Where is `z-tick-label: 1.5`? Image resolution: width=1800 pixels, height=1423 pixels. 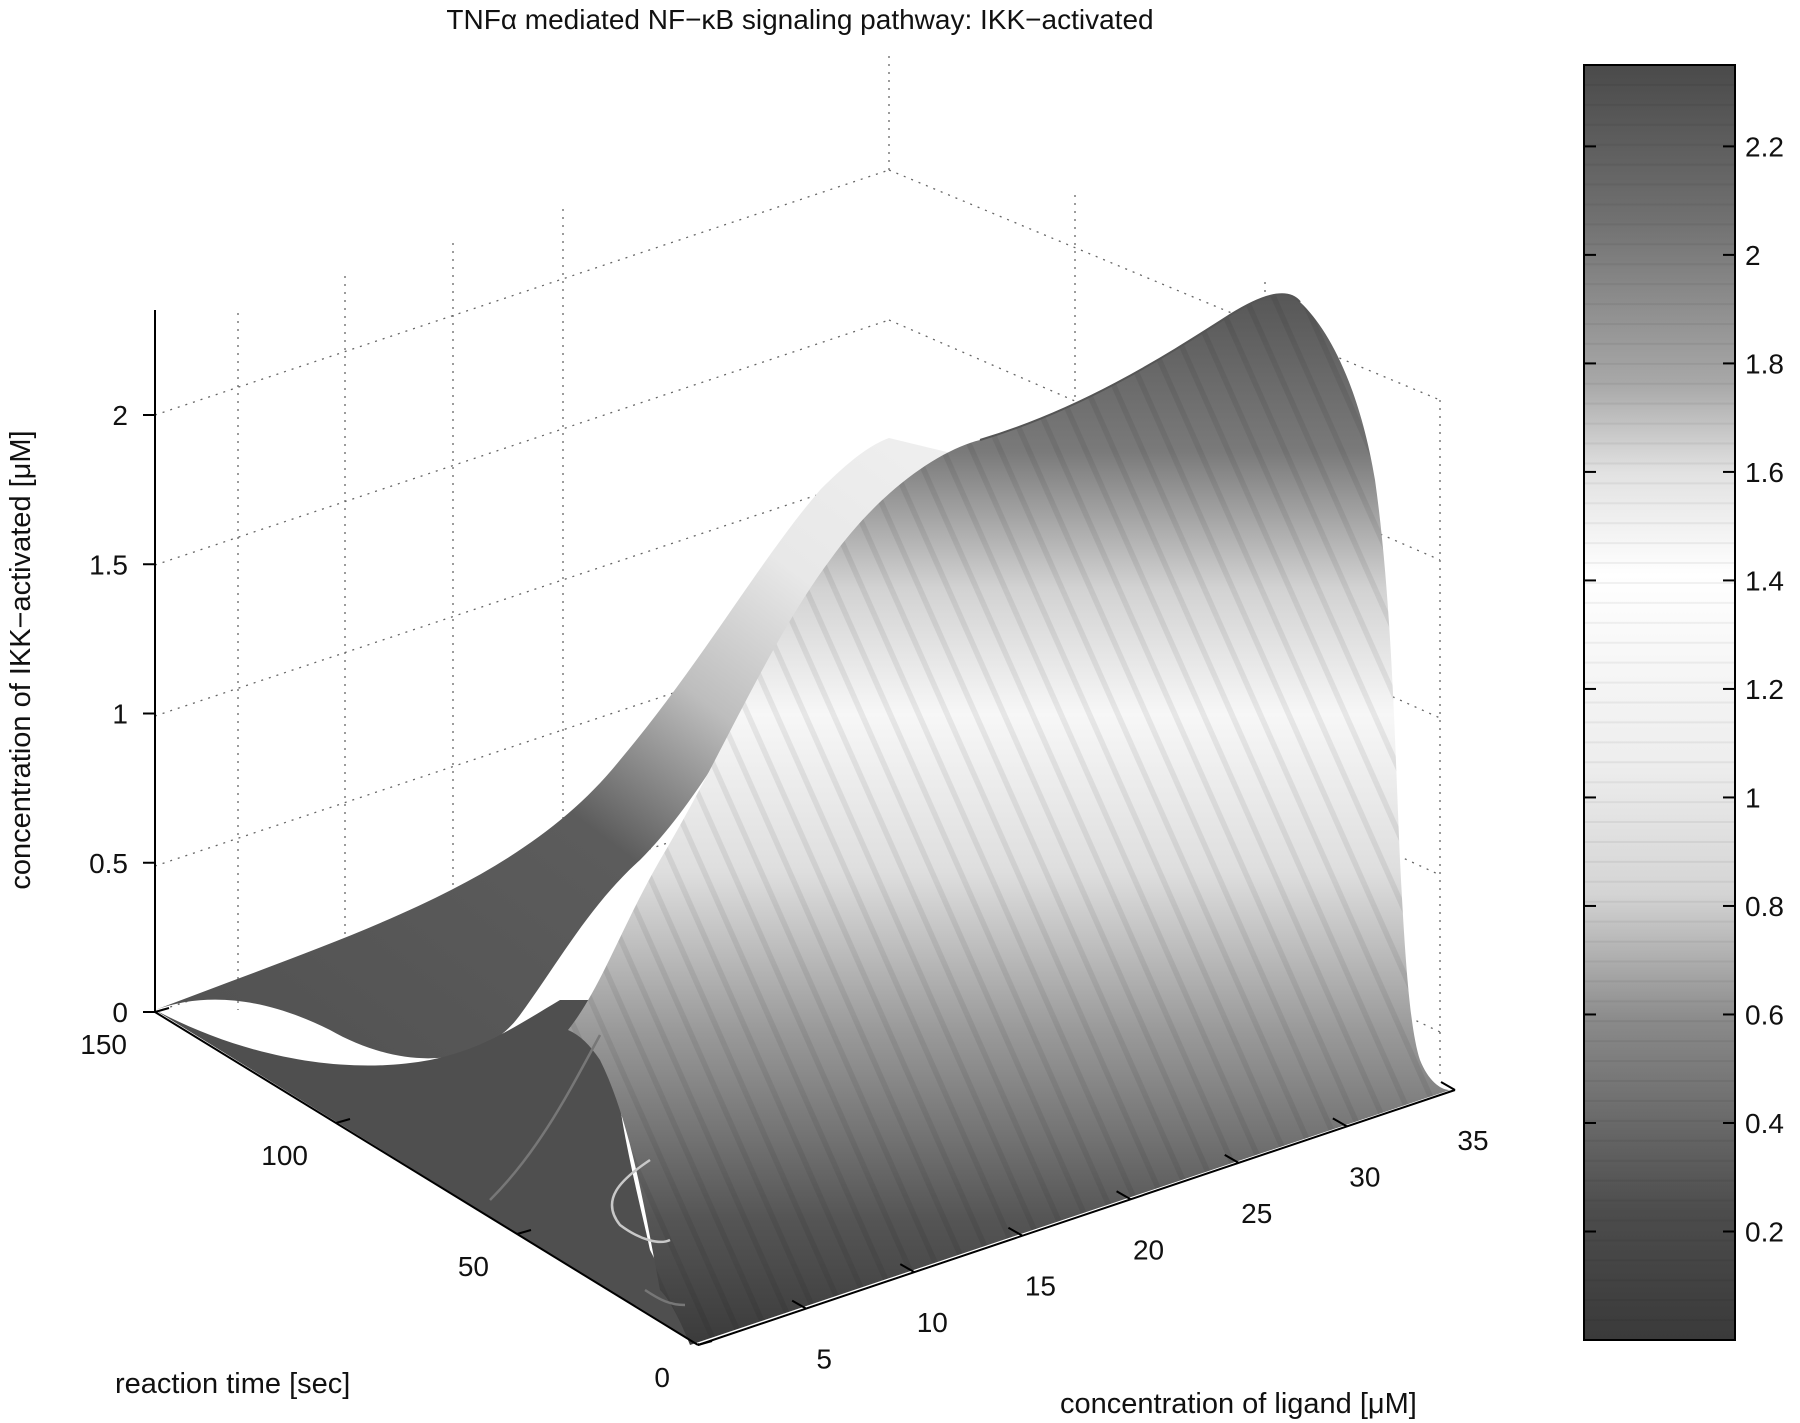 z-tick-label: 1.5 is located at coordinates (108, 564).